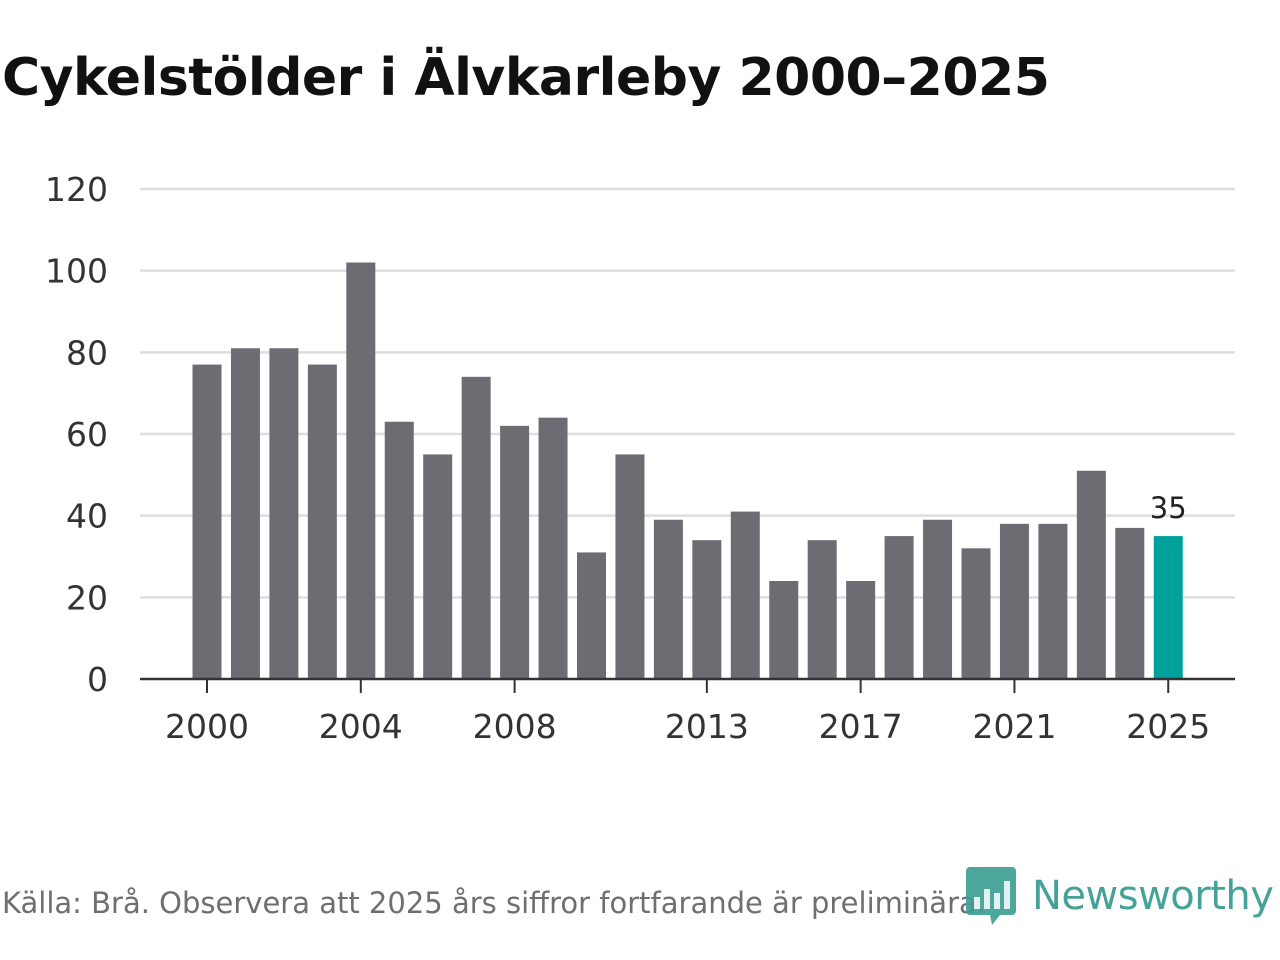  What do you see at coordinates (87, 516) in the screenshot?
I see `y-tick-label-40: 40` at bounding box center [87, 516].